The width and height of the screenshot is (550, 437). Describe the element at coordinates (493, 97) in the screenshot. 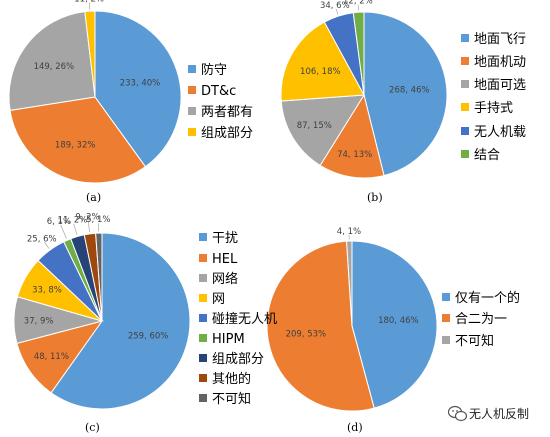

I see `legend-b: 地面飞行 地面机动 地面可选 手持式 无人机载 结合` at that location.